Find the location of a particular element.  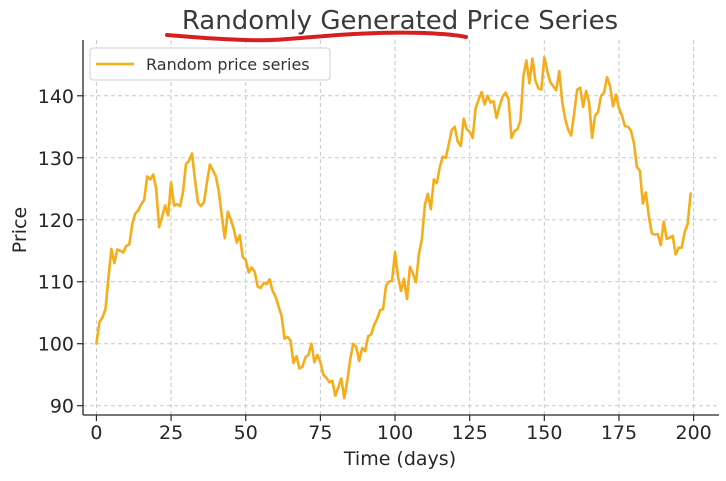

legend-label: Random price series is located at coordinates (228, 64).